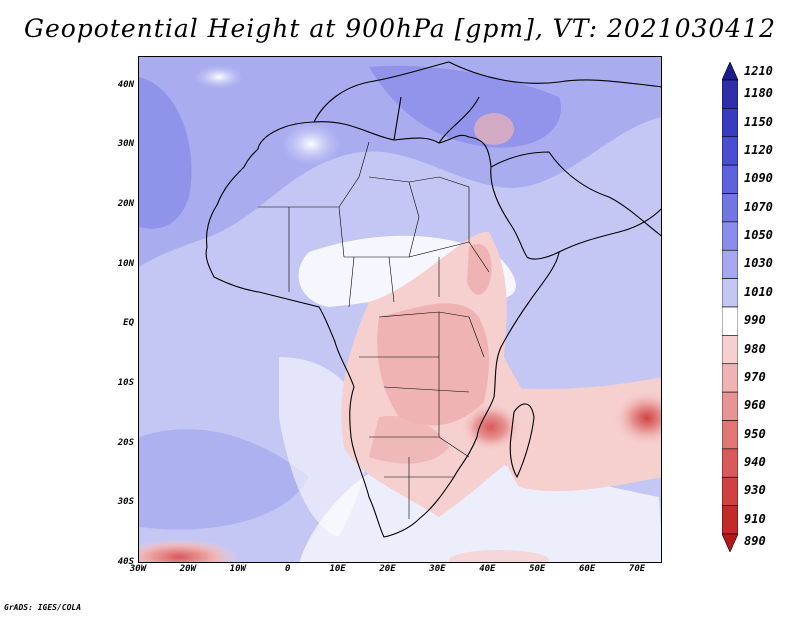  What do you see at coordinates (125, 263) in the screenshot?
I see `lat-tick-label: 10N` at bounding box center [125, 263].